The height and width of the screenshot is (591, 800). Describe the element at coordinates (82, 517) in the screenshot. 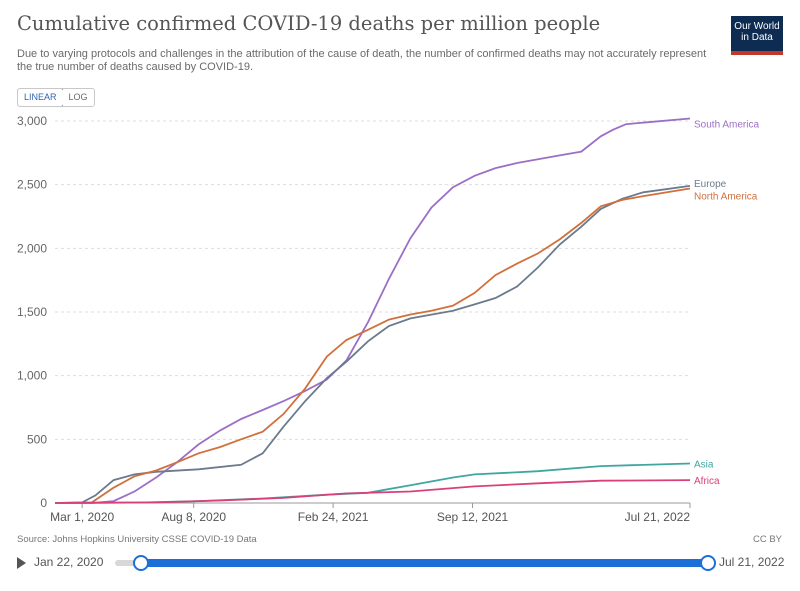

I see `x-tick-label: Mar 1, 2020` at that location.